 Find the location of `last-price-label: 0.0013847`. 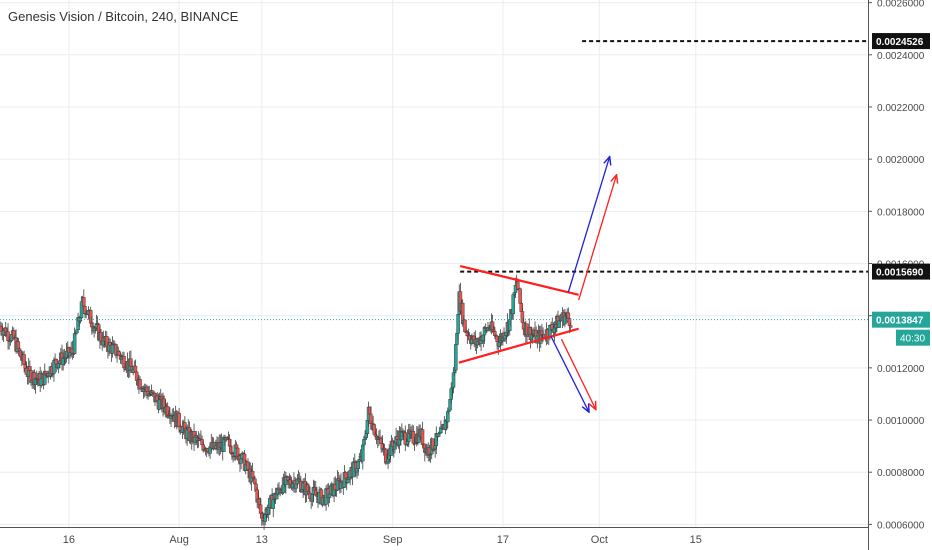

last-price-label: 0.0013847 is located at coordinates (900, 321).